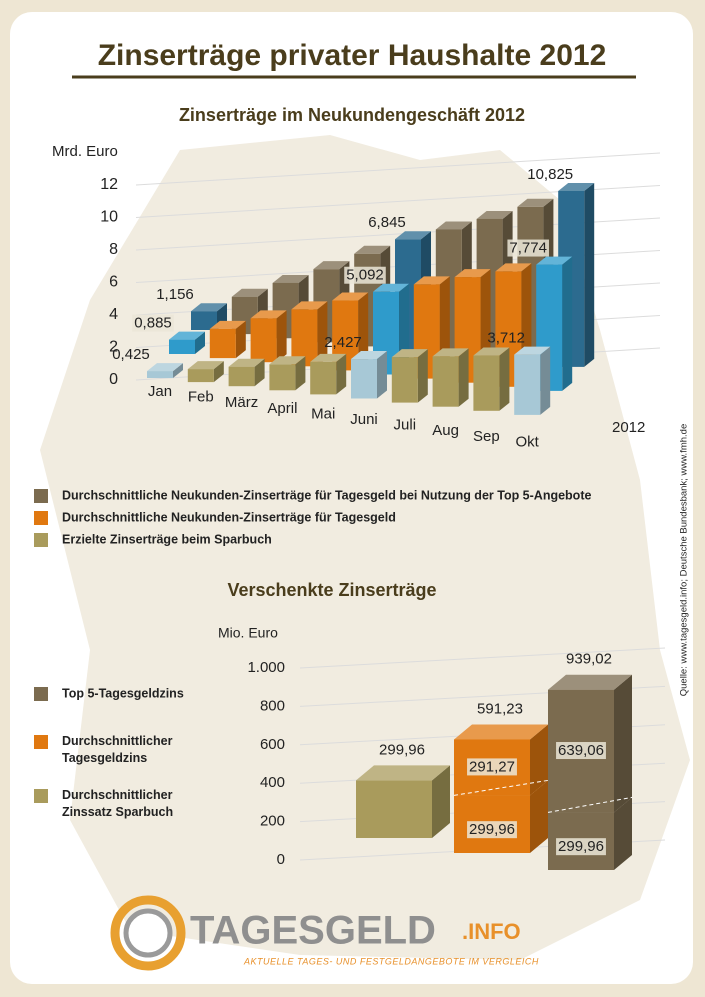 The image size is (705, 997). Describe the element at coordinates (528, 441) in the screenshot. I see `x-tick-label: Okt` at that location.